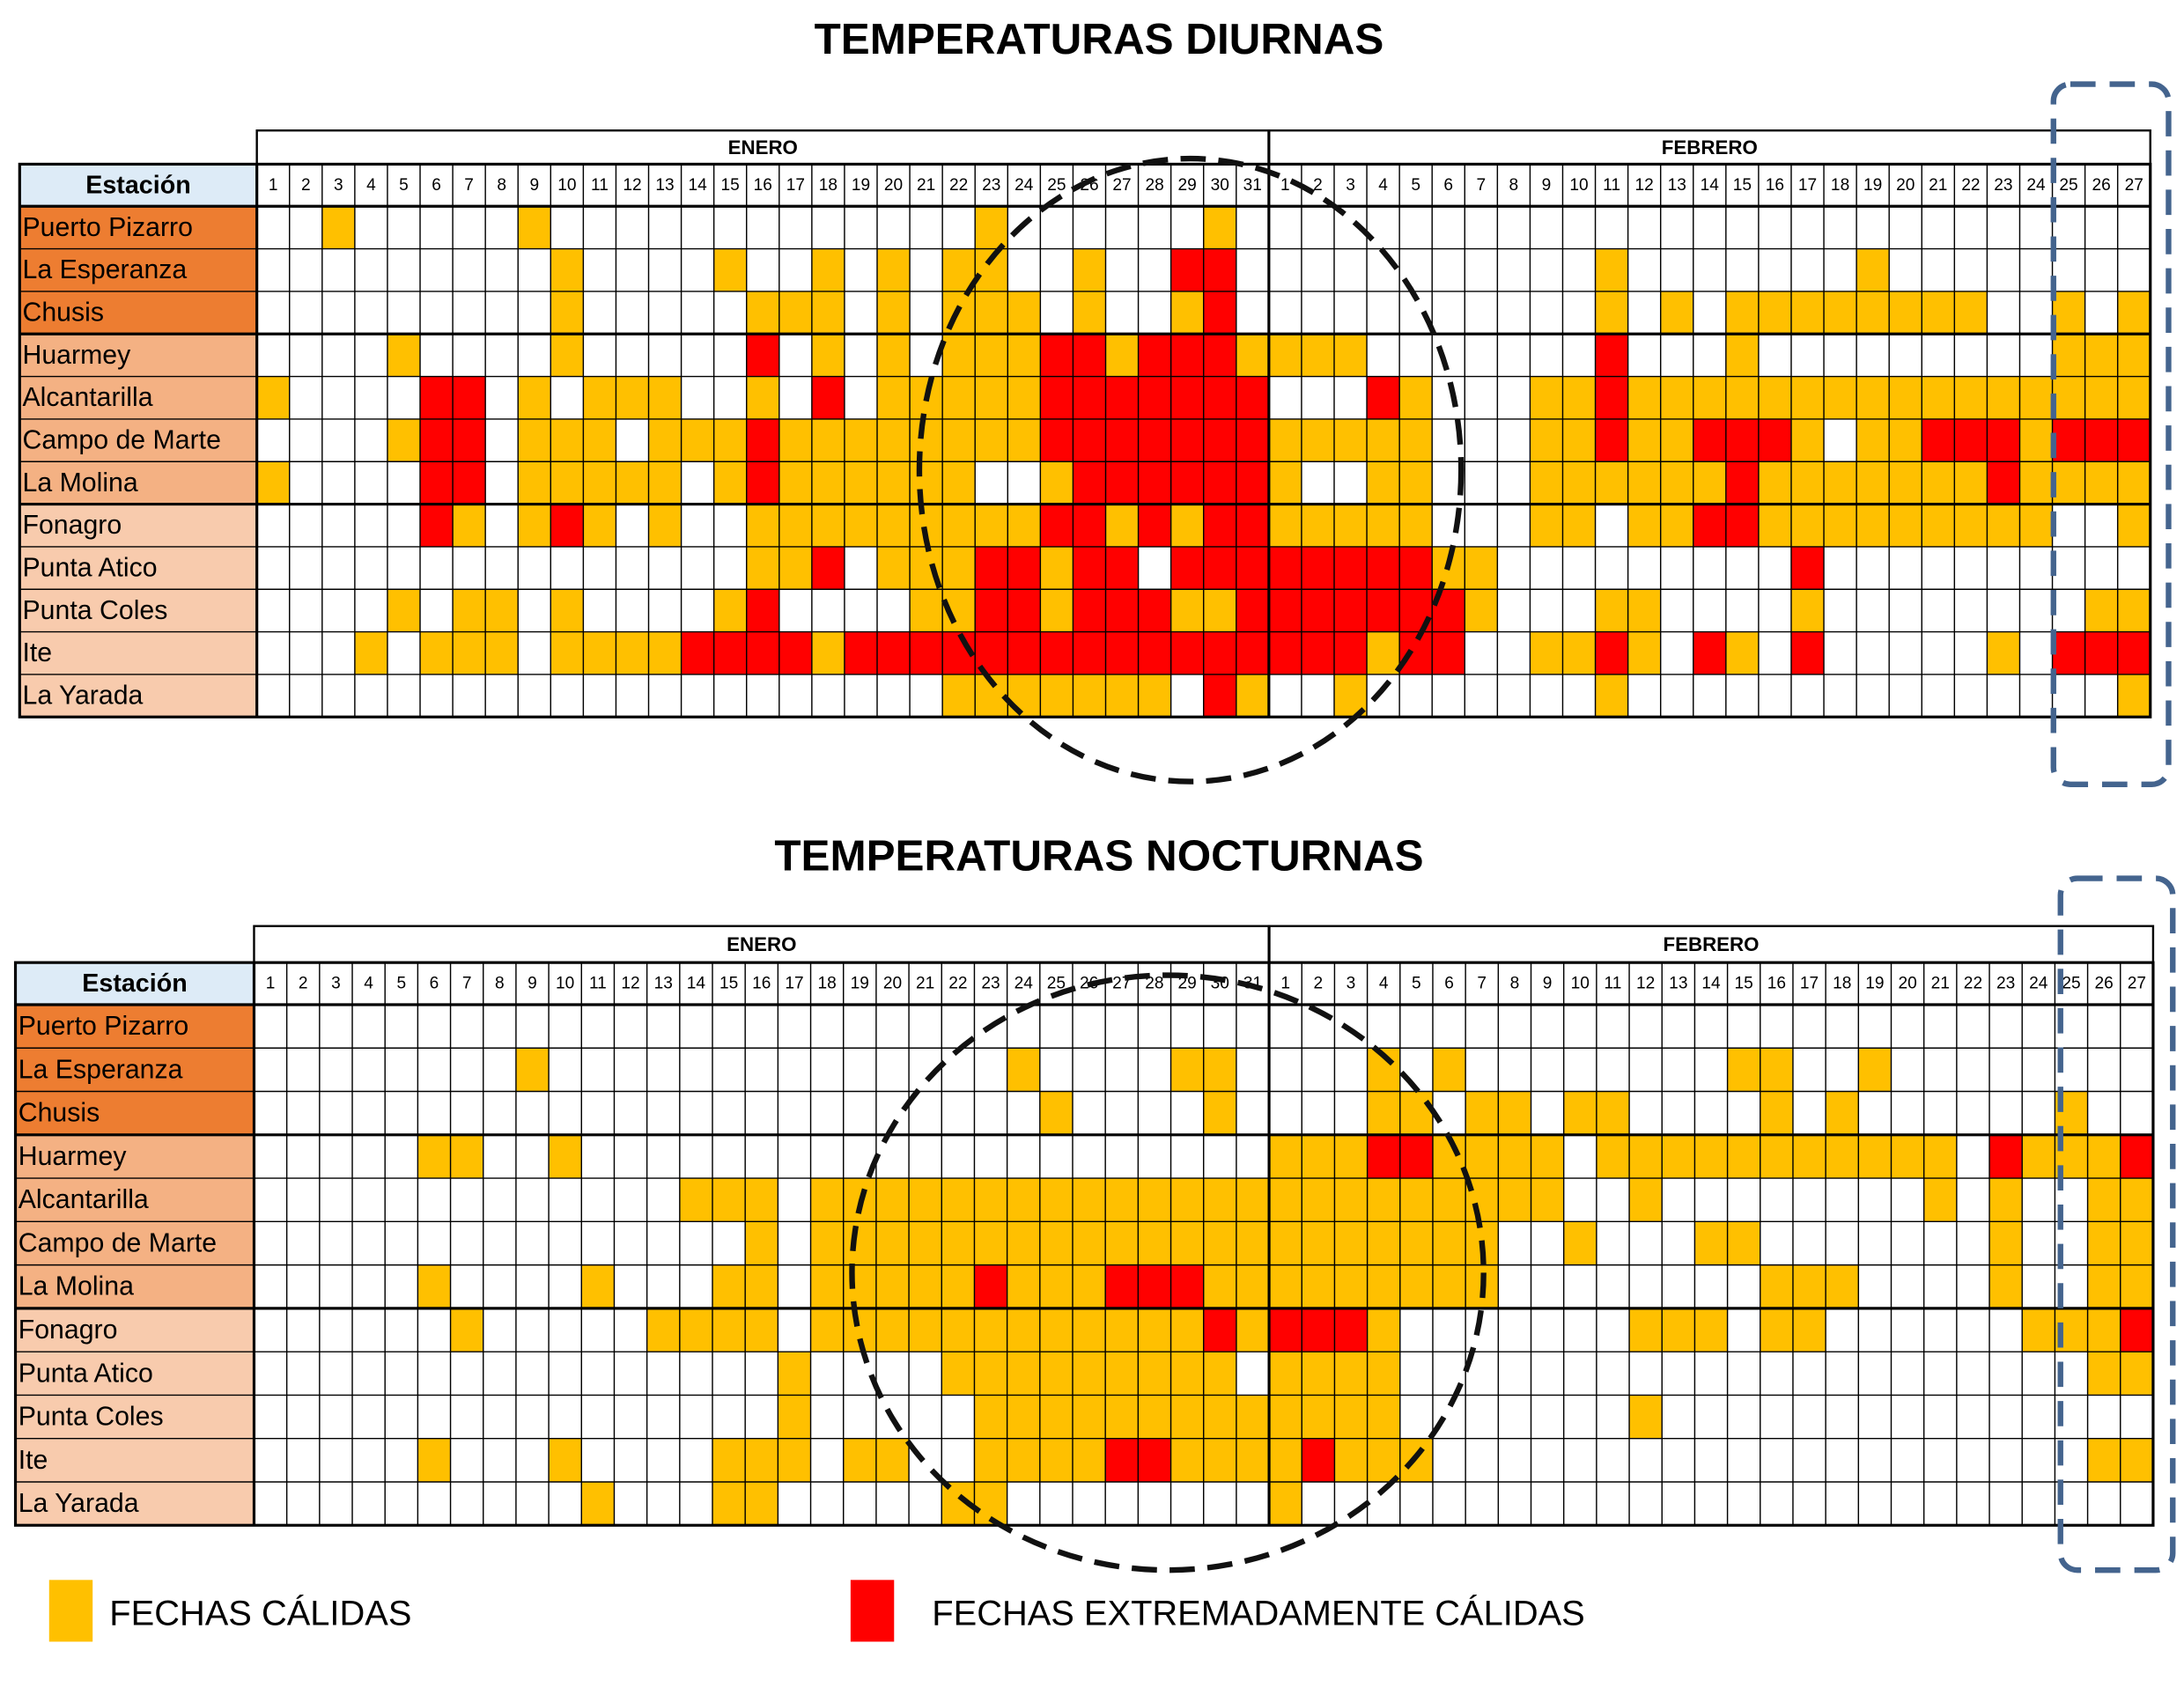  I want to click on station-label: Huarmey, so click(73, 1156).